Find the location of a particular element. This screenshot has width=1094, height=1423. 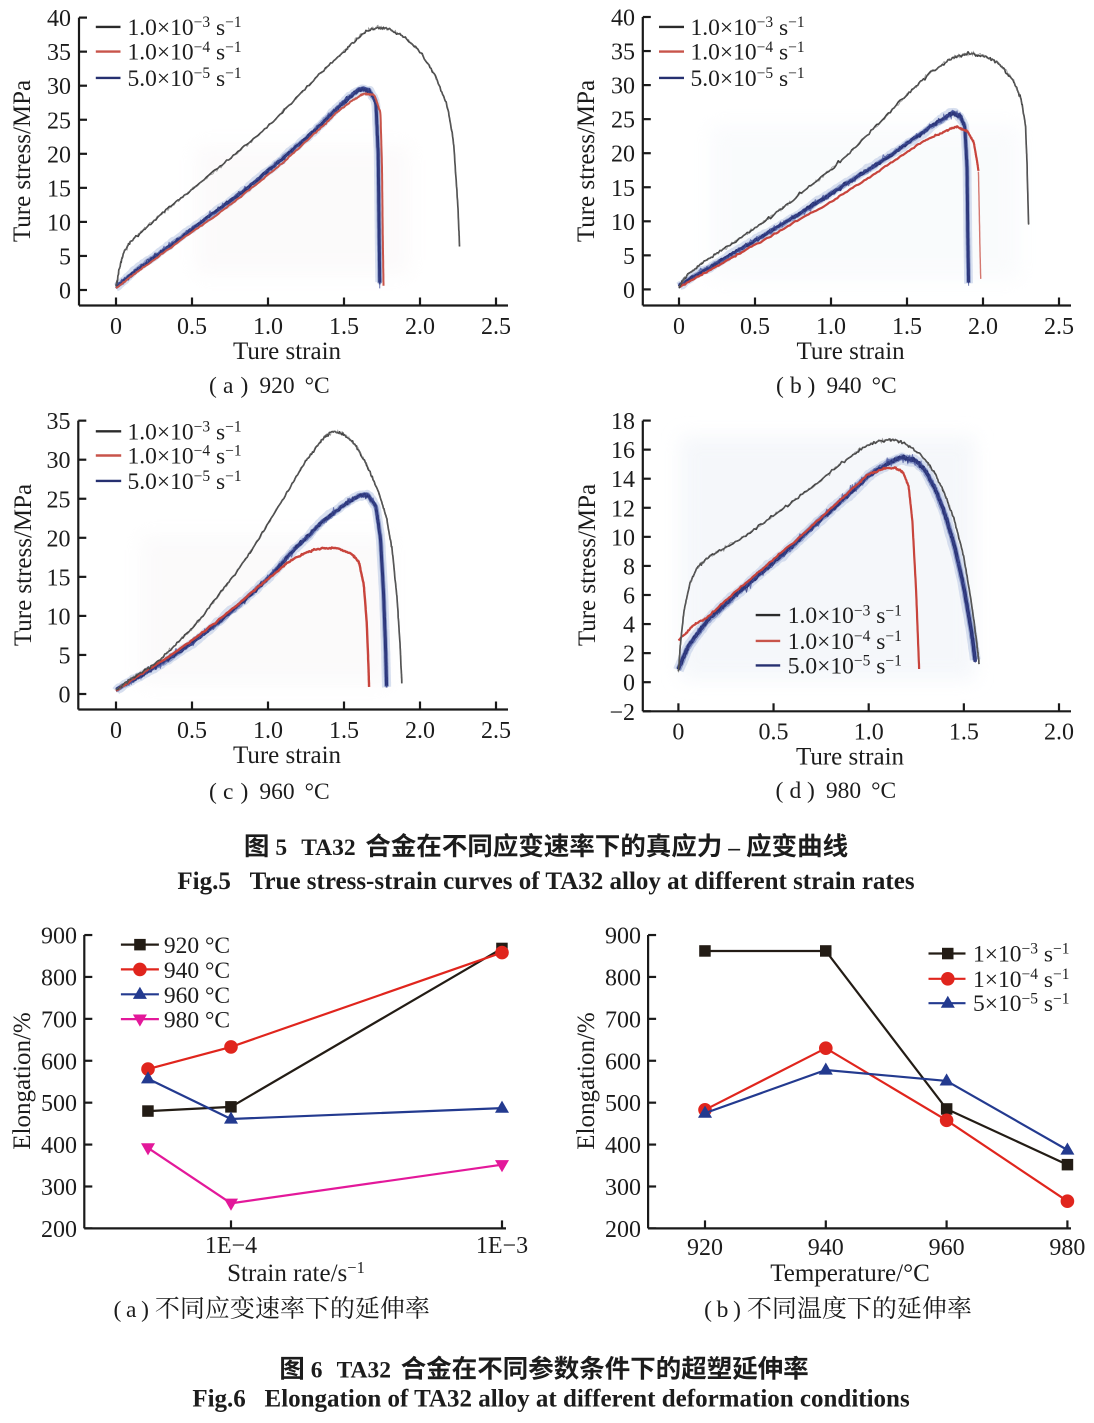

svg-text: 920 is located at coordinates (705, 1248).